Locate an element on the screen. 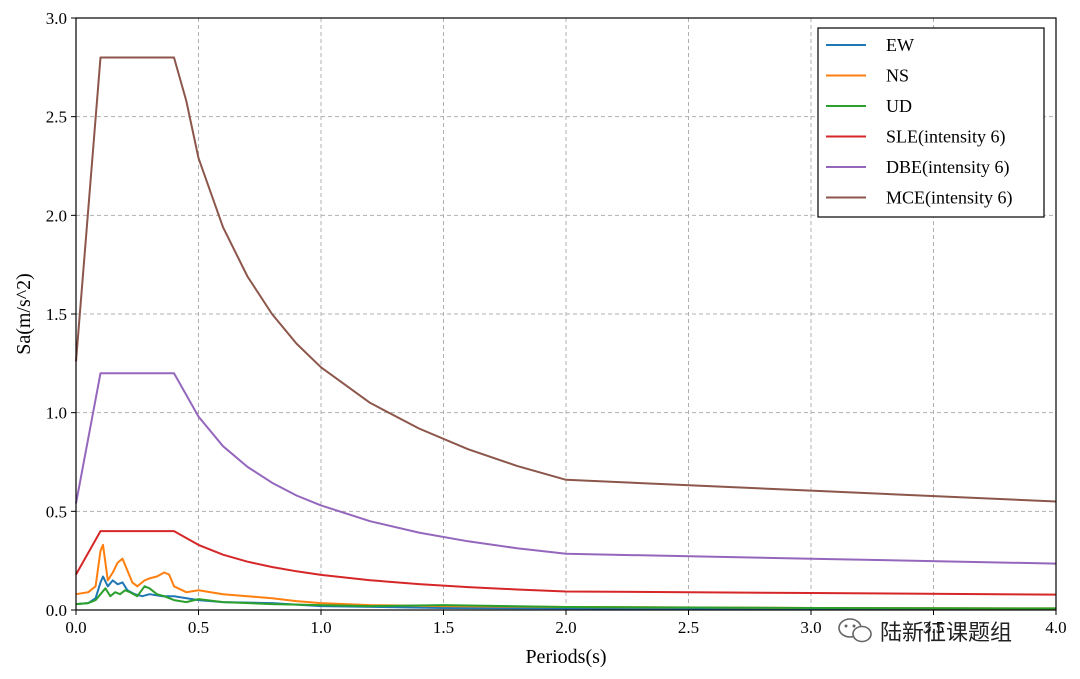  series-line-ns is located at coordinates (566, 576).